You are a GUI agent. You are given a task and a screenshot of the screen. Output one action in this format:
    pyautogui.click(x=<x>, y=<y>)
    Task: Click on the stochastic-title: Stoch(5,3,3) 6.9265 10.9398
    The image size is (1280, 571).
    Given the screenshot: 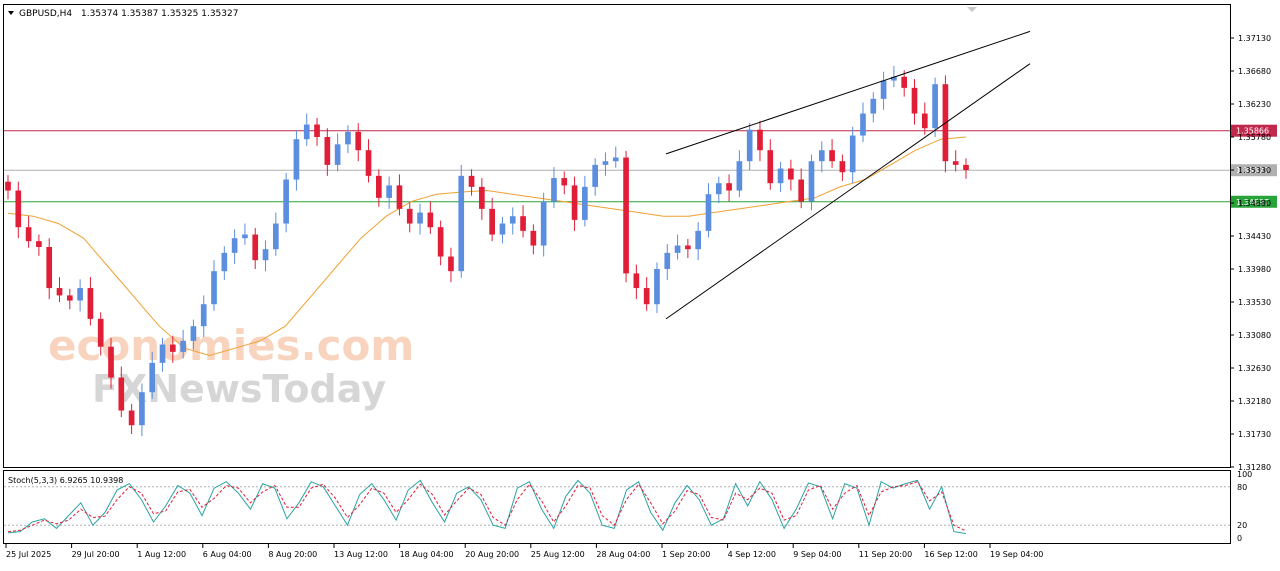 What is the action you would take?
    pyautogui.click(x=65, y=480)
    